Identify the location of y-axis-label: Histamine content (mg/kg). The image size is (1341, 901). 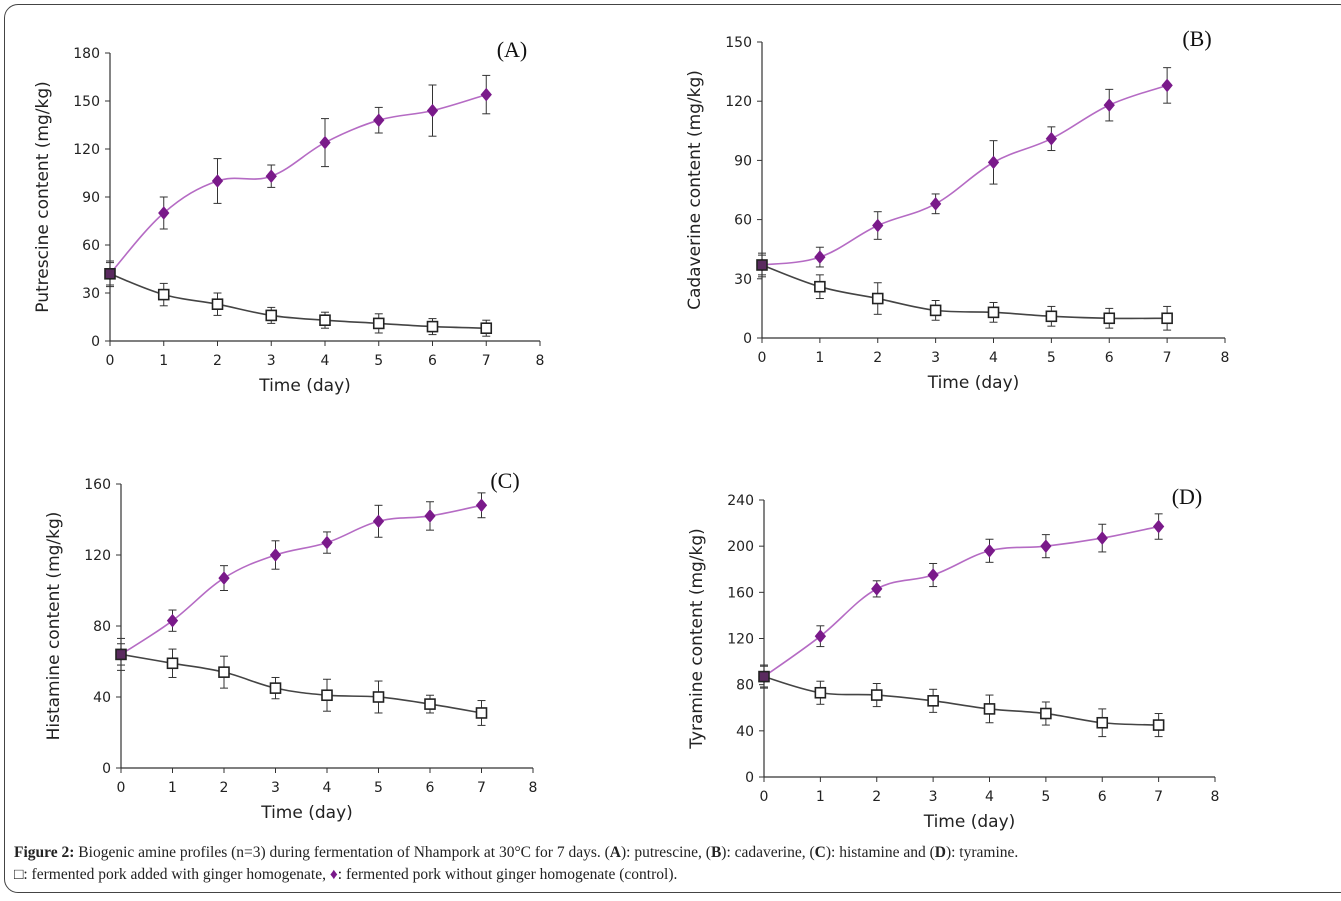
(54, 626).